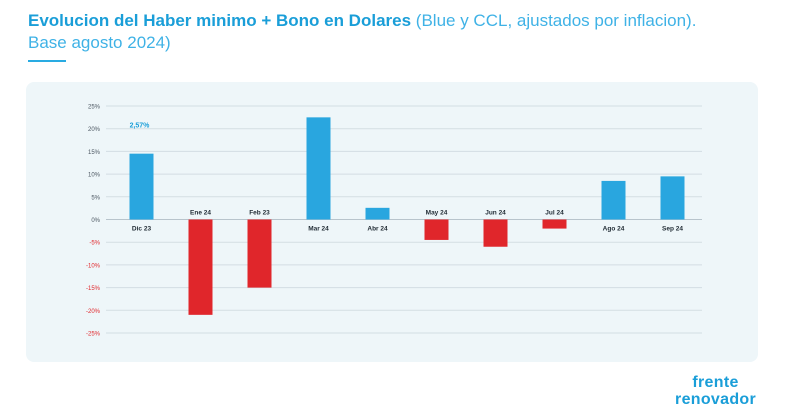 Image resolution: width=800 pixels, height=416 pixels. I want to click on brand-line-1: frente, so click(715, 382).